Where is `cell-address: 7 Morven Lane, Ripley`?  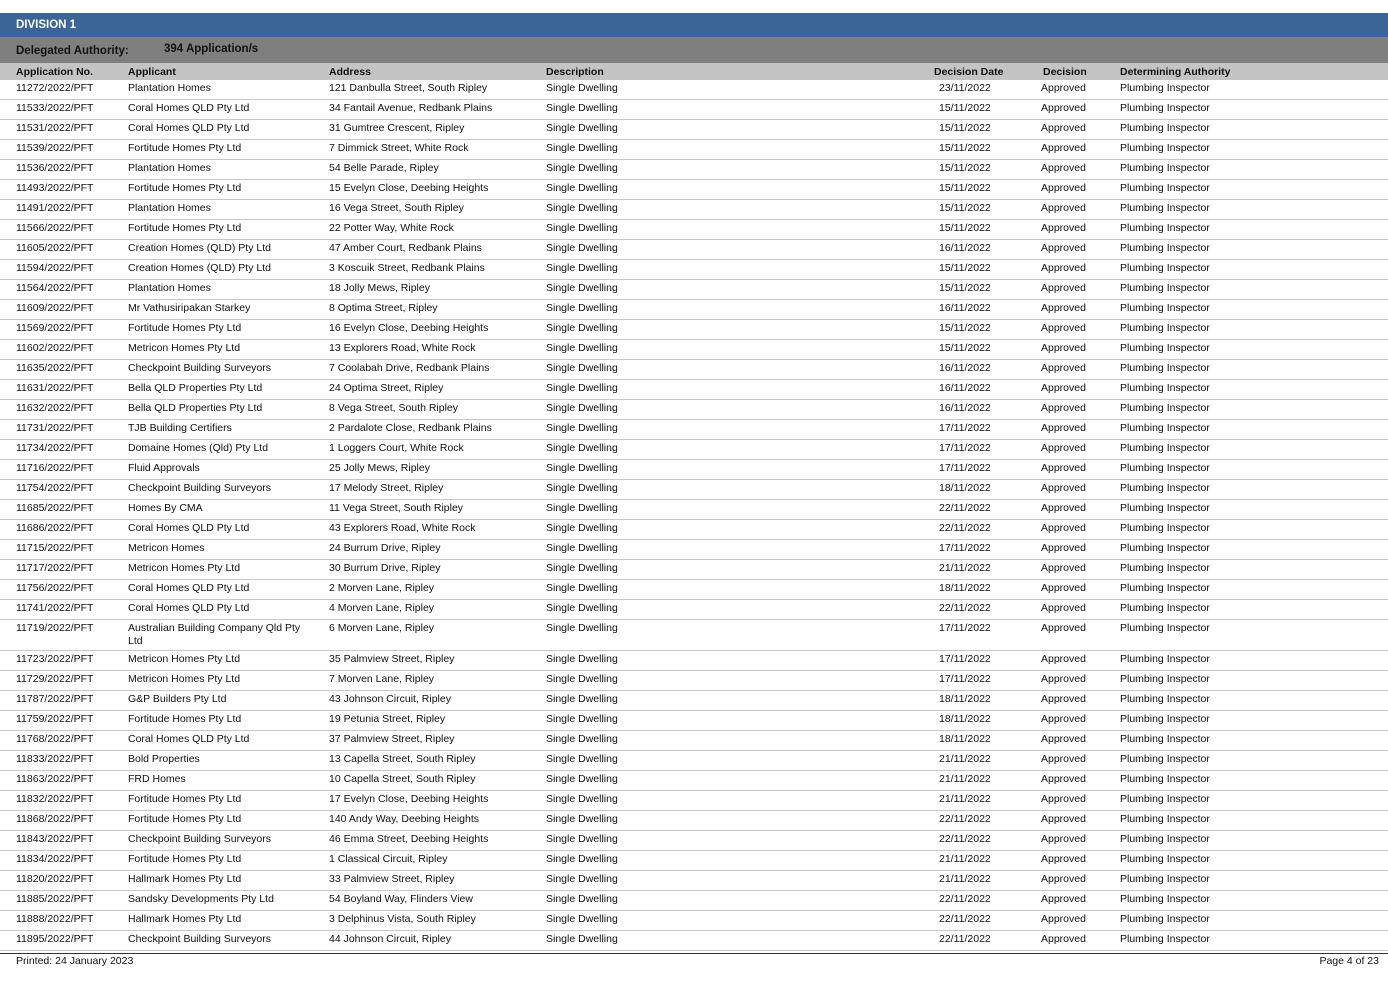 cell-address: 7 Morven Lane, Ripley is located at coordinates (382, 679).